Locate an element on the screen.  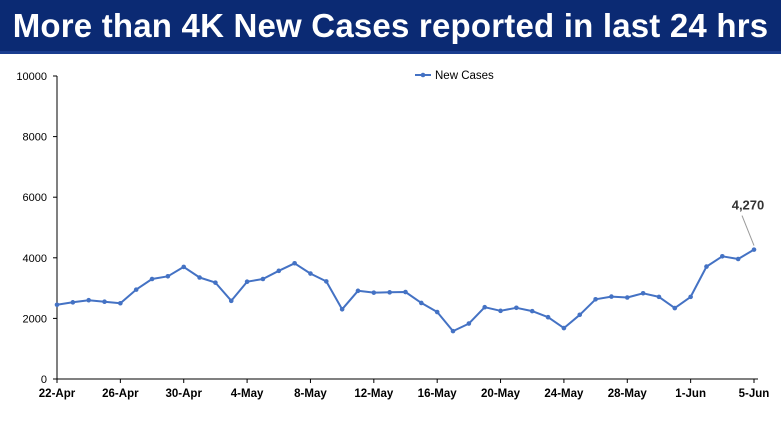
x-tick-label: 5-Jun is located at coordinates (754, 394).